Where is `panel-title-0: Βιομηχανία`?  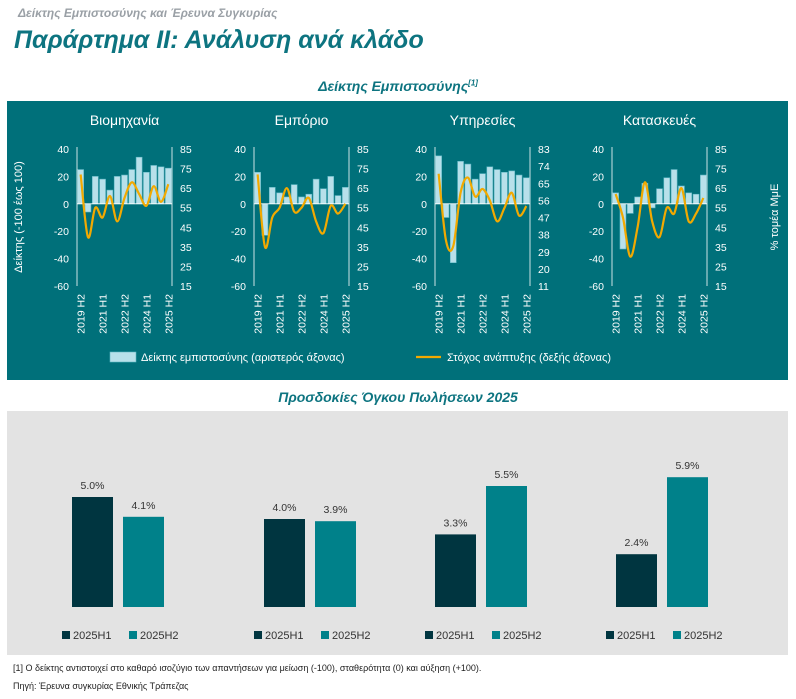 panel-title-0: Βιομηχανία is located at coordinates (124, 120).